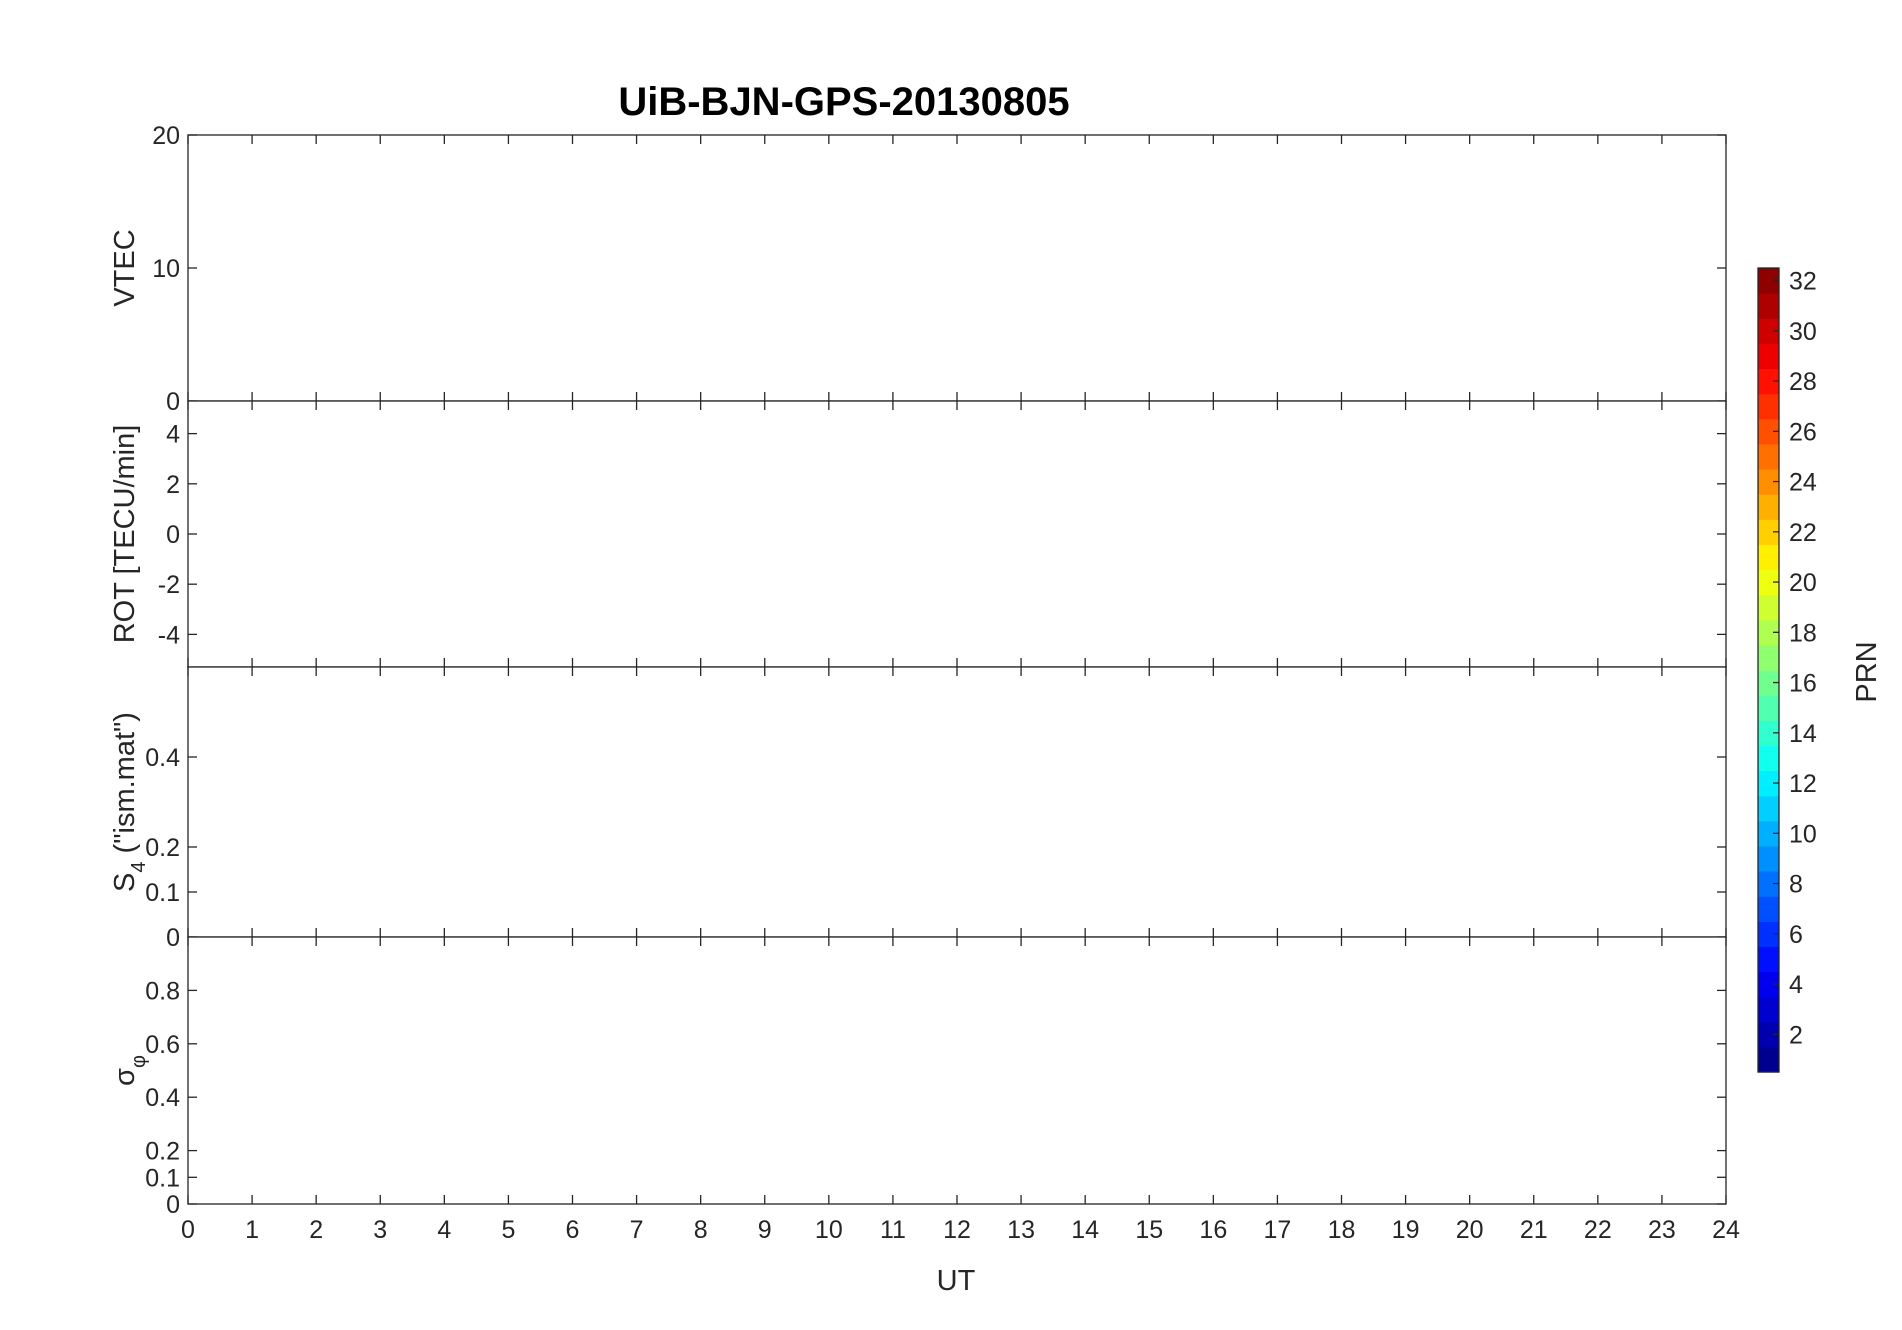  I want to click on colorbar-label: PRN, so click(1867, 671).